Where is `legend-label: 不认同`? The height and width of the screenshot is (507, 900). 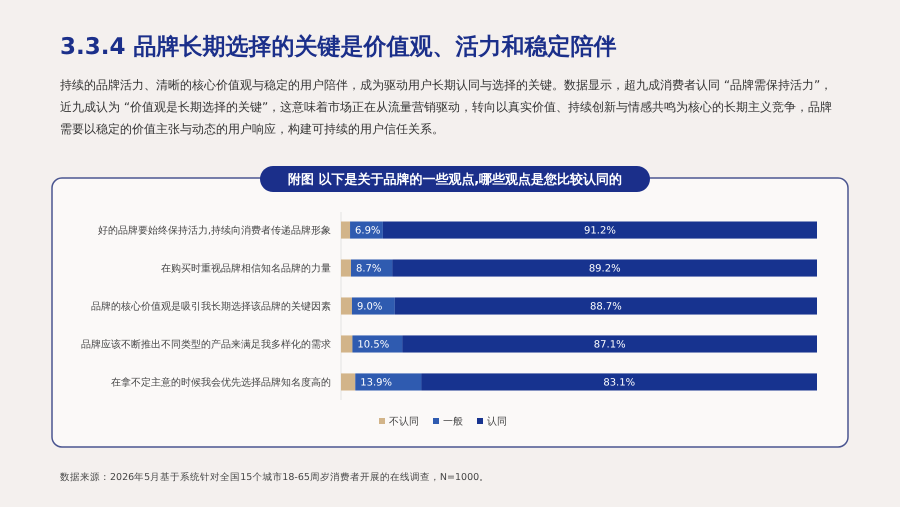 legend-label: 不认同 is located at coordinates (404, 422).